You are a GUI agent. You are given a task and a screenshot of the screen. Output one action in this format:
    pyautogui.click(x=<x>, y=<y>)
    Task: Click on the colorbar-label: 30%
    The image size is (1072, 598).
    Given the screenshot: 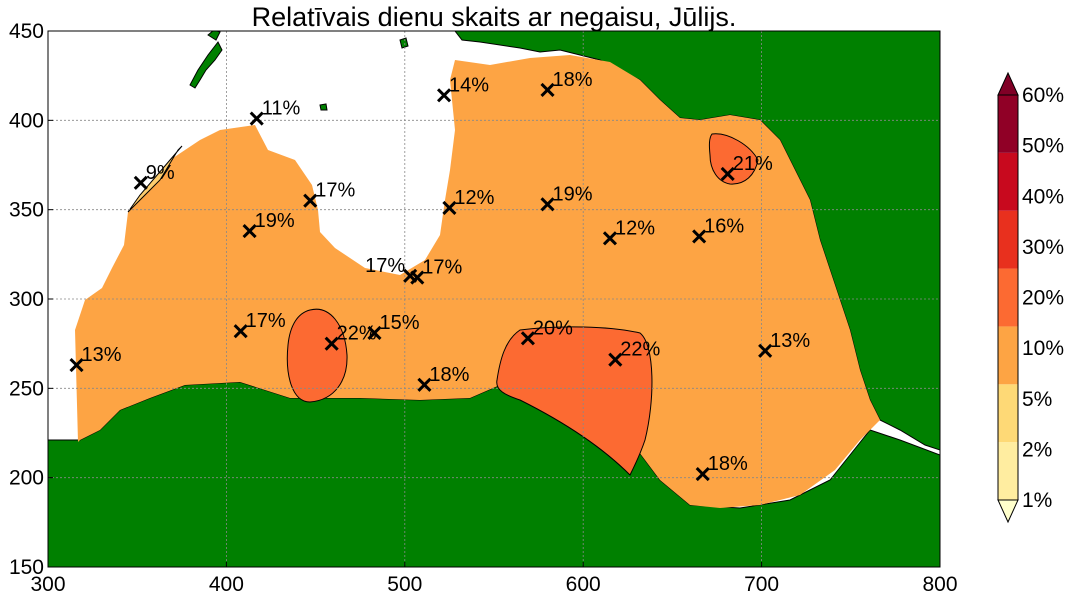 What is the action you would take?
    pyautogui.click(x=1043, y=247)
    